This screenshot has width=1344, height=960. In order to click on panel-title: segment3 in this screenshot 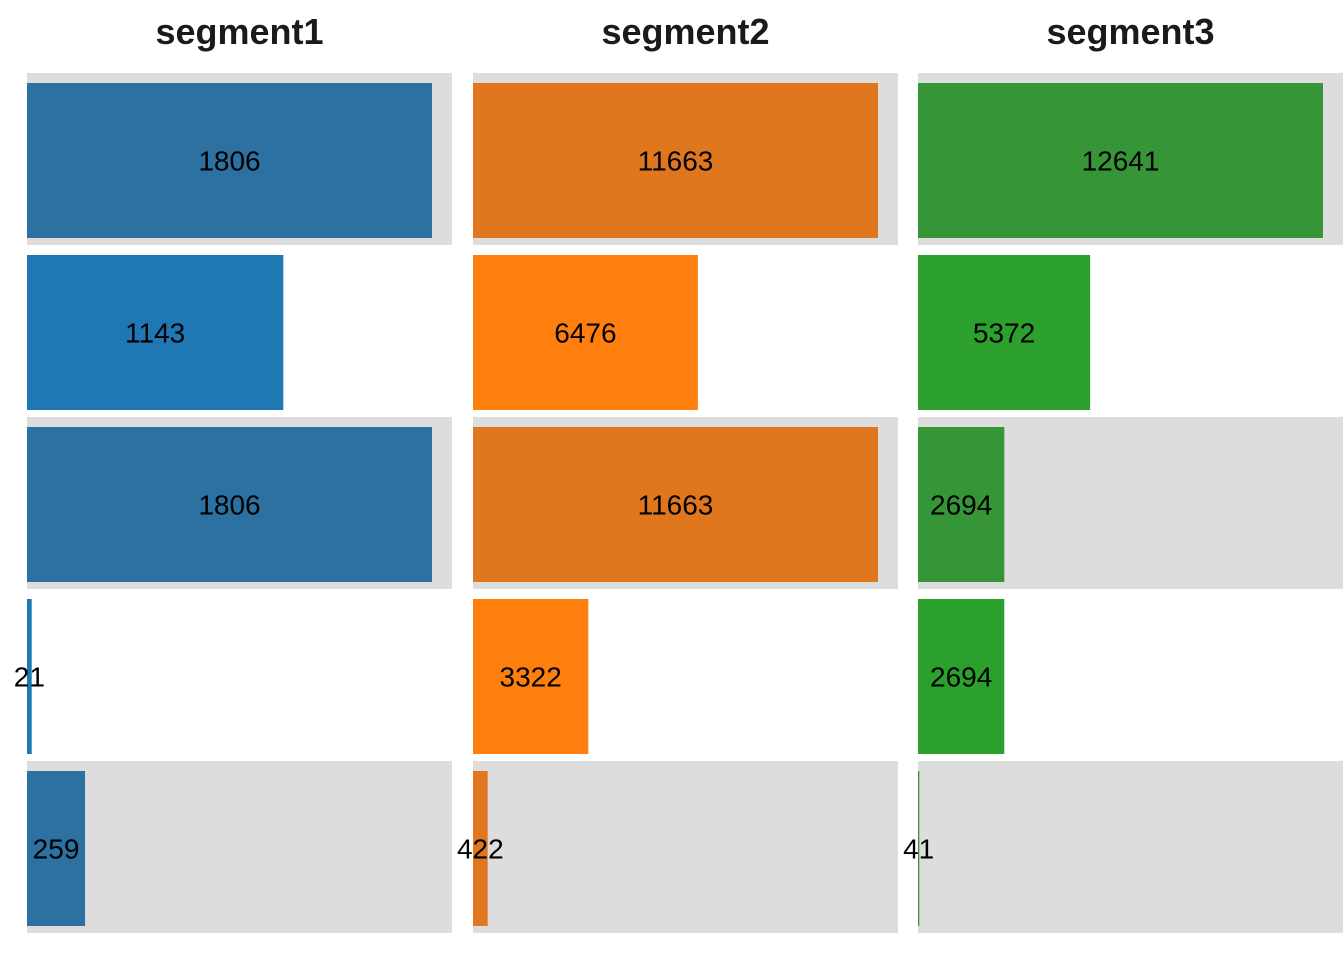, I will do `click(1130, 31)`.